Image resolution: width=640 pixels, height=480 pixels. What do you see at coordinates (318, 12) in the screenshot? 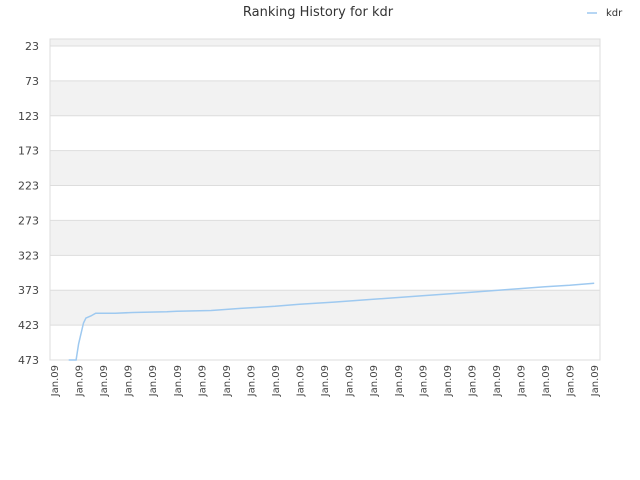
I see `chart-title: Ranking History for kdr` at bounding box center [318, 12].